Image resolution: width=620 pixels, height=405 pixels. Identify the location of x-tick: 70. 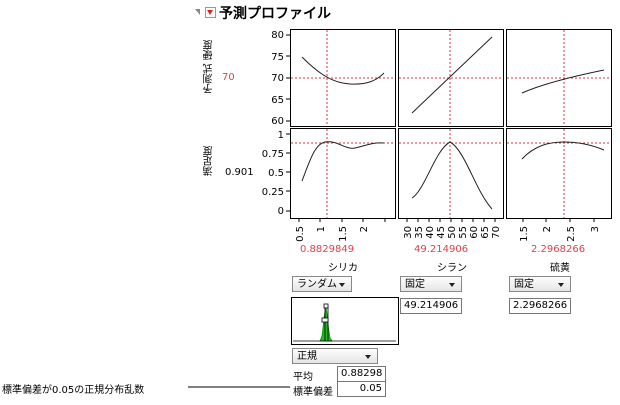
(496, 232).